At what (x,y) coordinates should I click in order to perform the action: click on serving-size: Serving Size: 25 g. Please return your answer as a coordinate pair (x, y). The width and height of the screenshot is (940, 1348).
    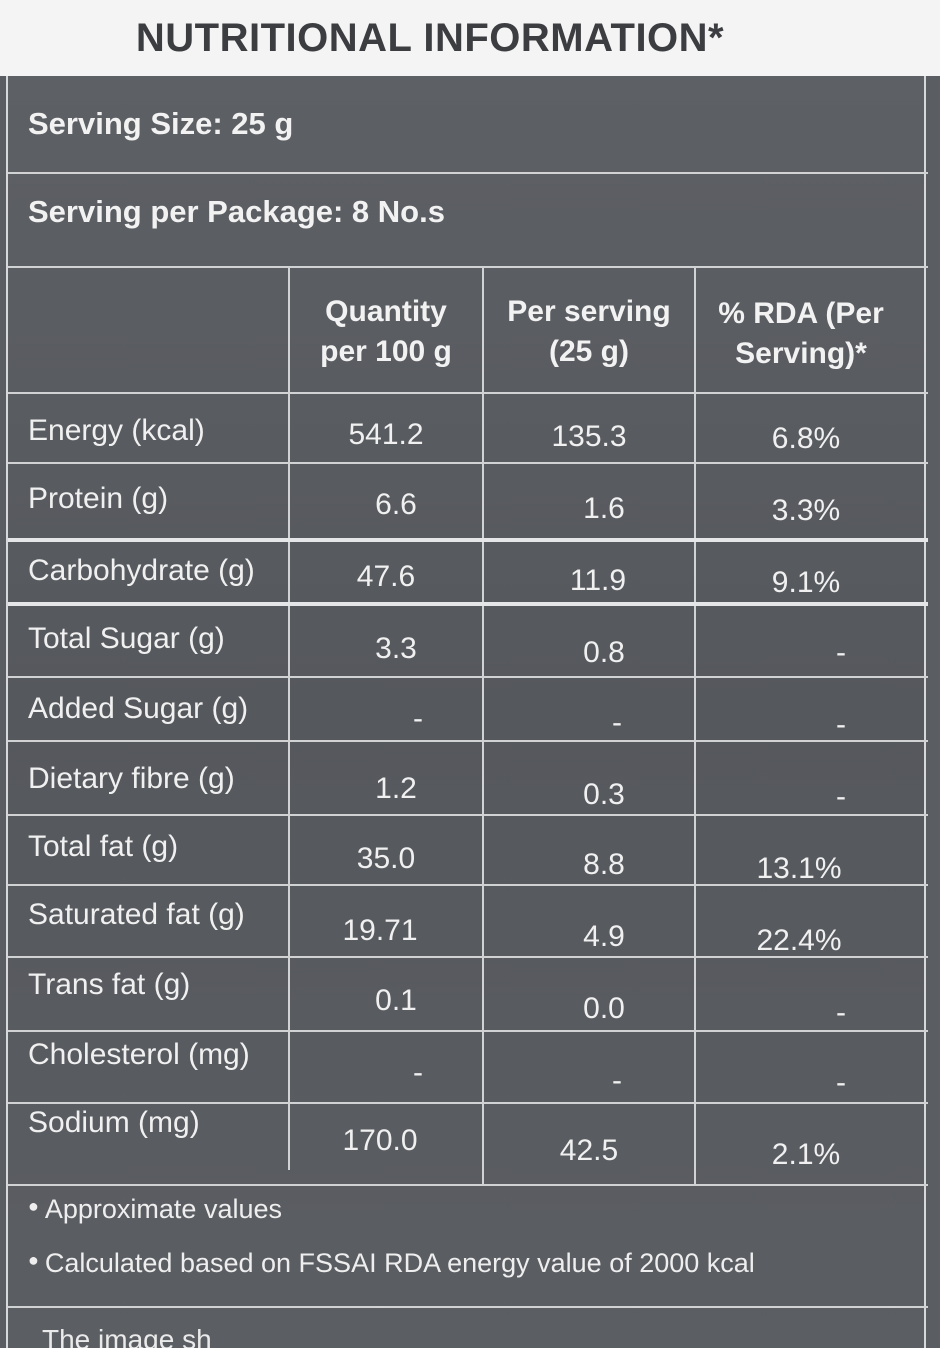
    Looking at the image, I should click on (161, 123).